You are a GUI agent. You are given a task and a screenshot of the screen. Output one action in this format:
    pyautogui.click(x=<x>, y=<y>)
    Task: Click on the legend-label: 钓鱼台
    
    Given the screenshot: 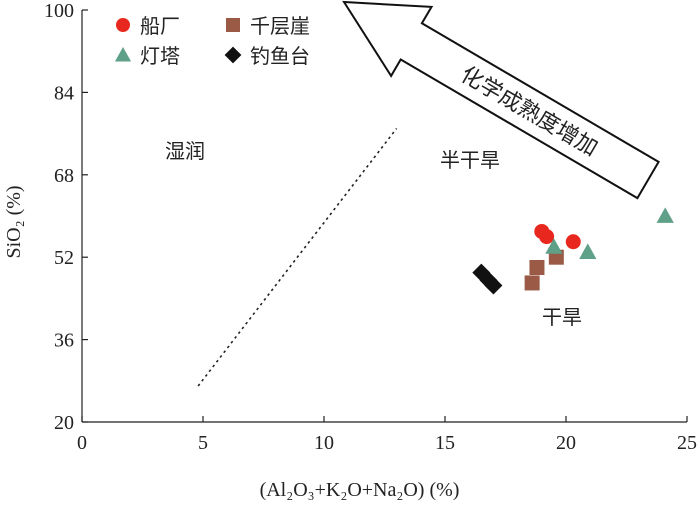 What is the action you would take?
    pyautogui.click(x=280, y=56)
    